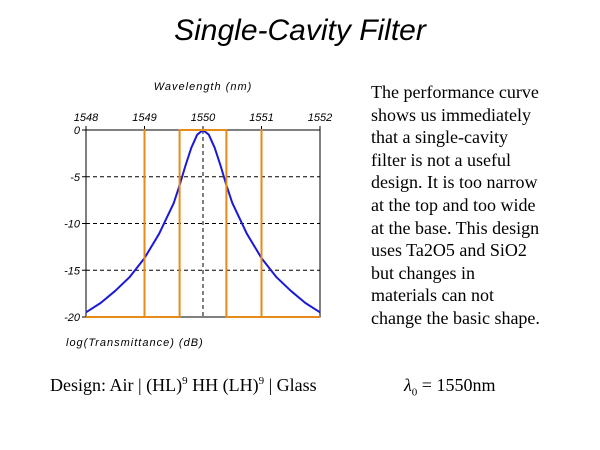 The image size is (600, 450). Describe the element at coordinates (455, 227) in the screenshot. I see `description-line: at the base. This design` at that location.